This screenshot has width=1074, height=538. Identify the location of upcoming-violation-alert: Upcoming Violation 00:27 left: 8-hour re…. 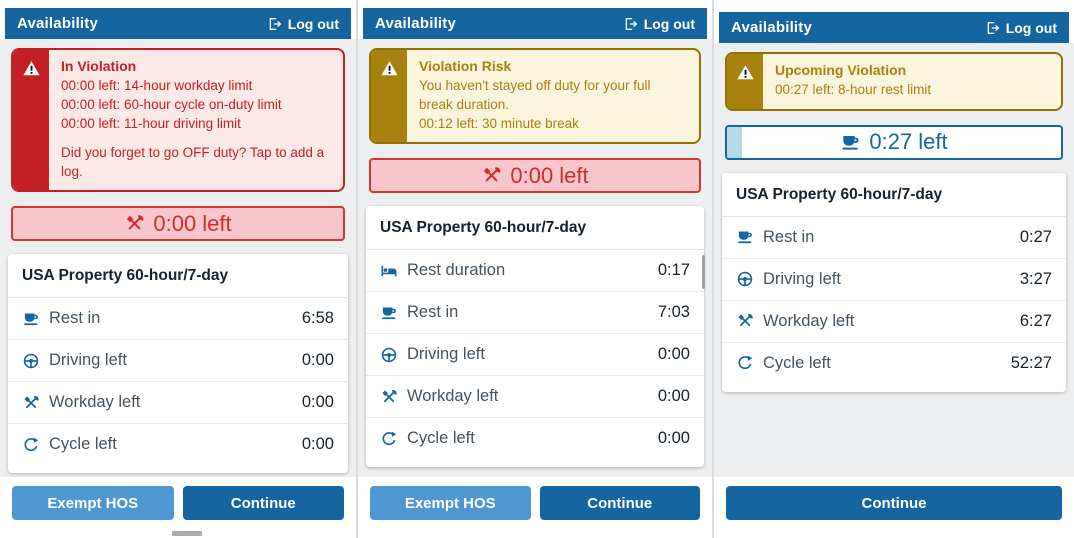
(894, 81).